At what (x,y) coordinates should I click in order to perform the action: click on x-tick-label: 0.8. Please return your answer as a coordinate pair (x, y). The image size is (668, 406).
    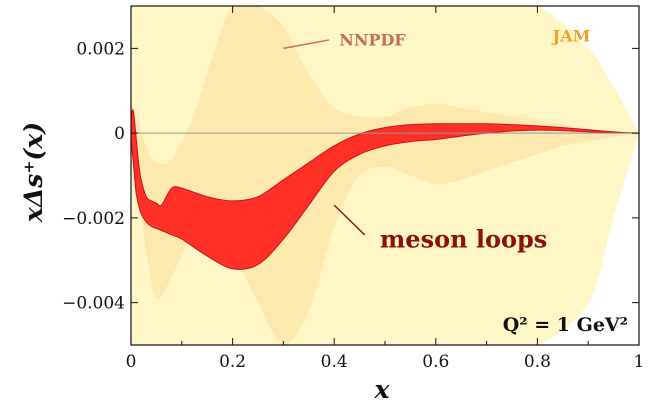
    Looking at the image, I should click on (537, 362).